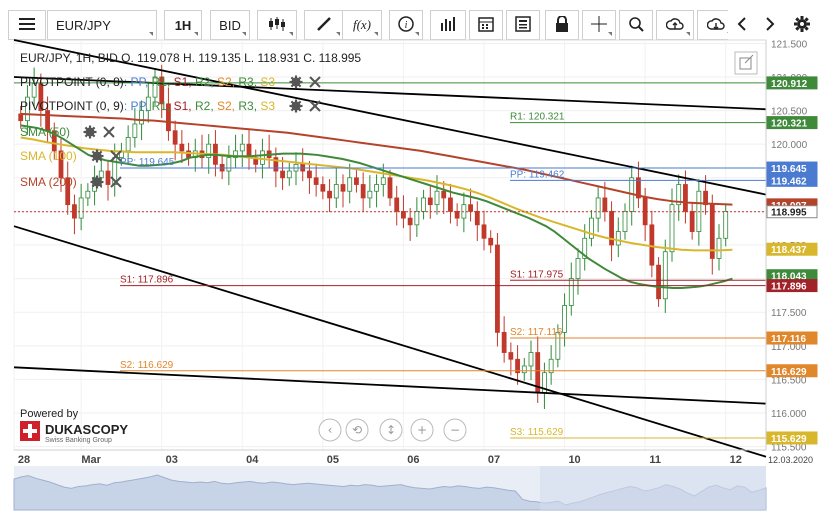 Image resolution: width=827 pixels, height=513 pixels. Describe the element at coordinates (574, 460) in the screenshot. I see `x-tick-label: 10` at that location.